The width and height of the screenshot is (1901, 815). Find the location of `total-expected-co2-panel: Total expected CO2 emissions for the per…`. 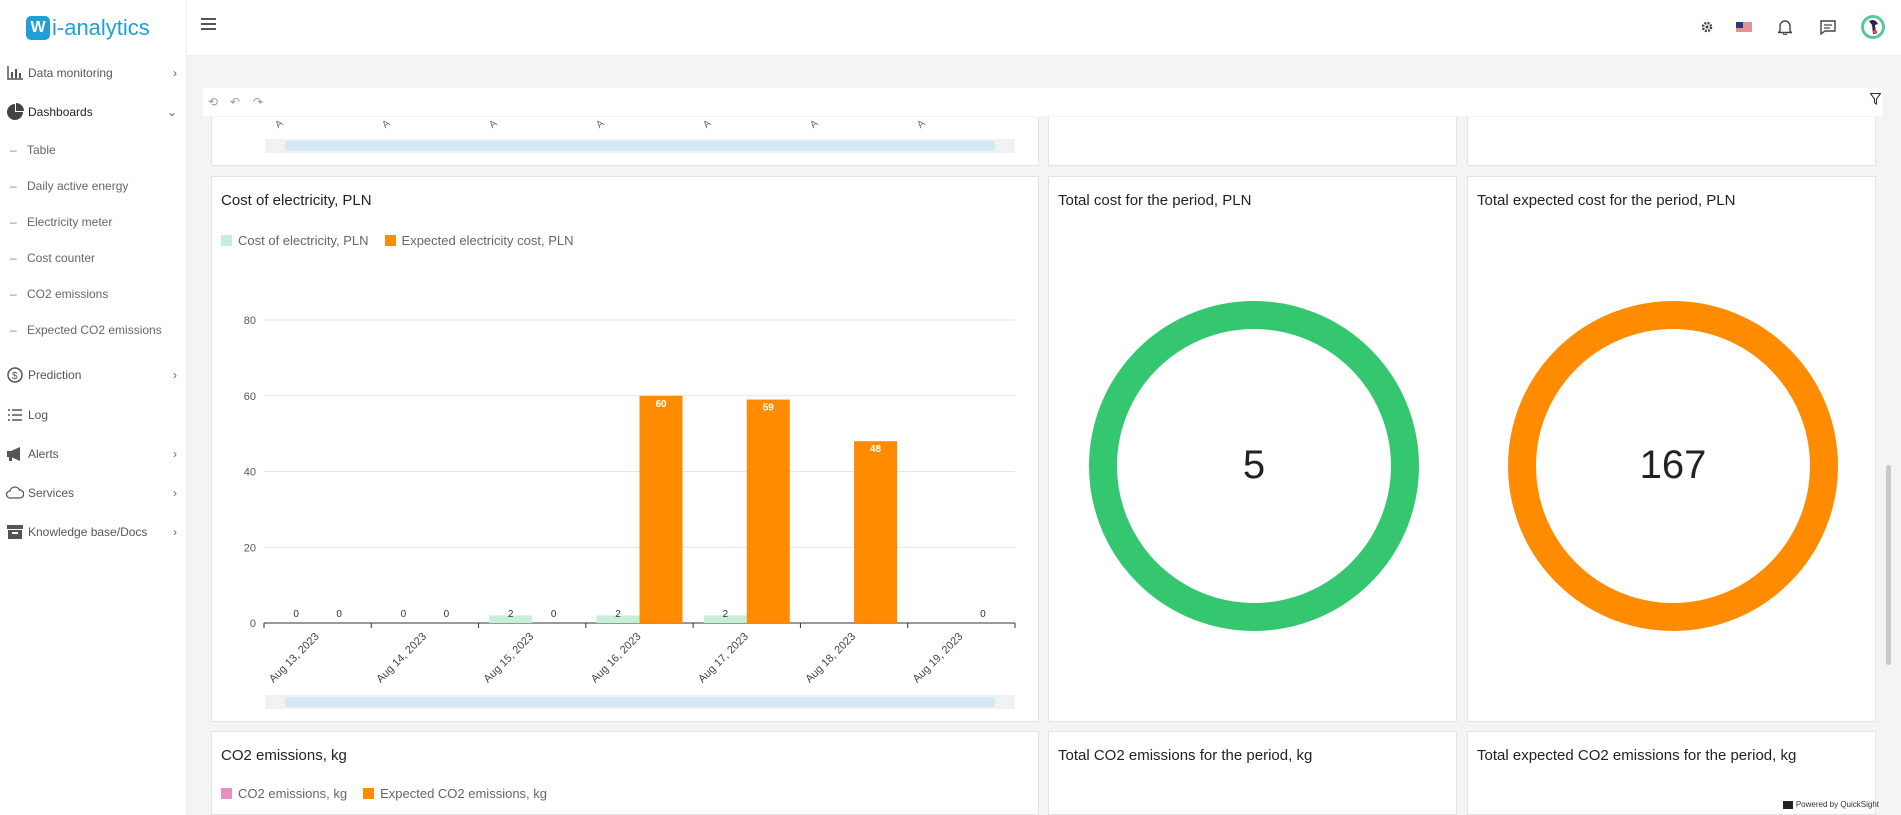

total-expected-co2-panel: Total expected CO2 emissions for the per… is located at coordinates (1671, 773).